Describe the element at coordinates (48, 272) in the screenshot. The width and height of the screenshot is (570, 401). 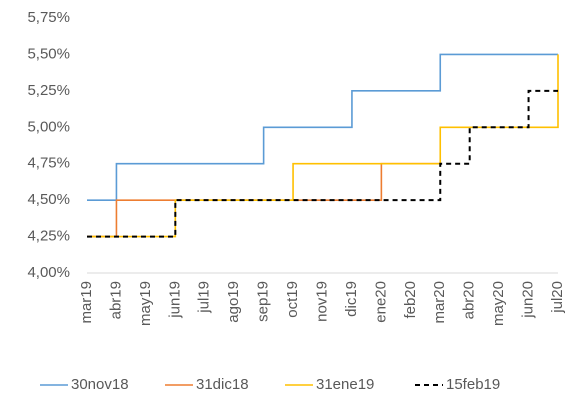
I see `y-tick-label: 4,00%` at that location.